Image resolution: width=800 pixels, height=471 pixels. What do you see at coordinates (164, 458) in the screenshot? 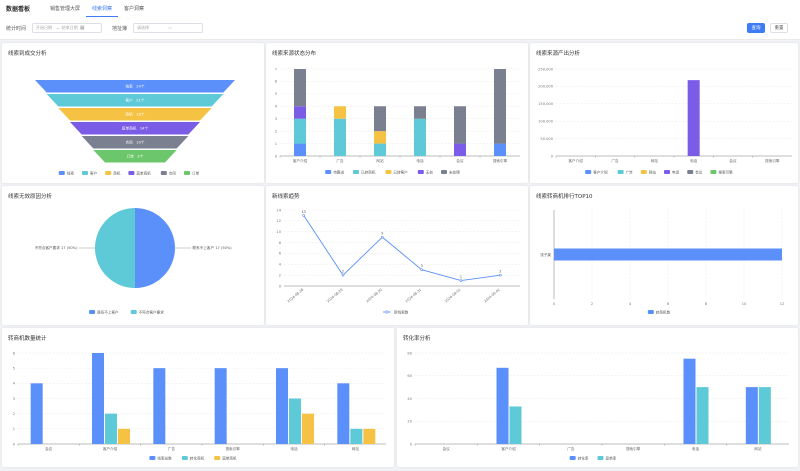
I see `legend-label: 线索总数` at bounding box center [164, 458].